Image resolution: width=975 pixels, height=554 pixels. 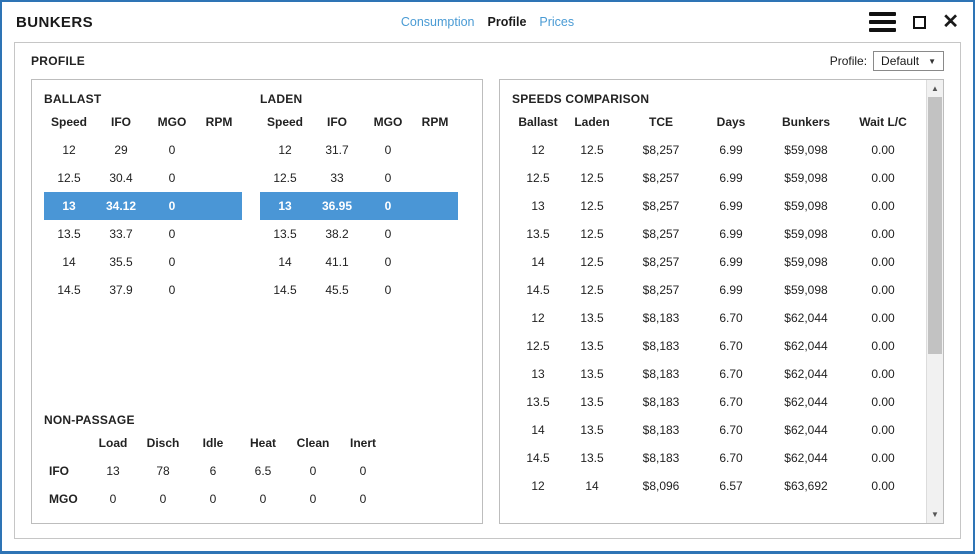 What do you see at coordinates (950, 22) in the screenshot?
I see `close-icon: ✕` at bounding box center [950, 22].